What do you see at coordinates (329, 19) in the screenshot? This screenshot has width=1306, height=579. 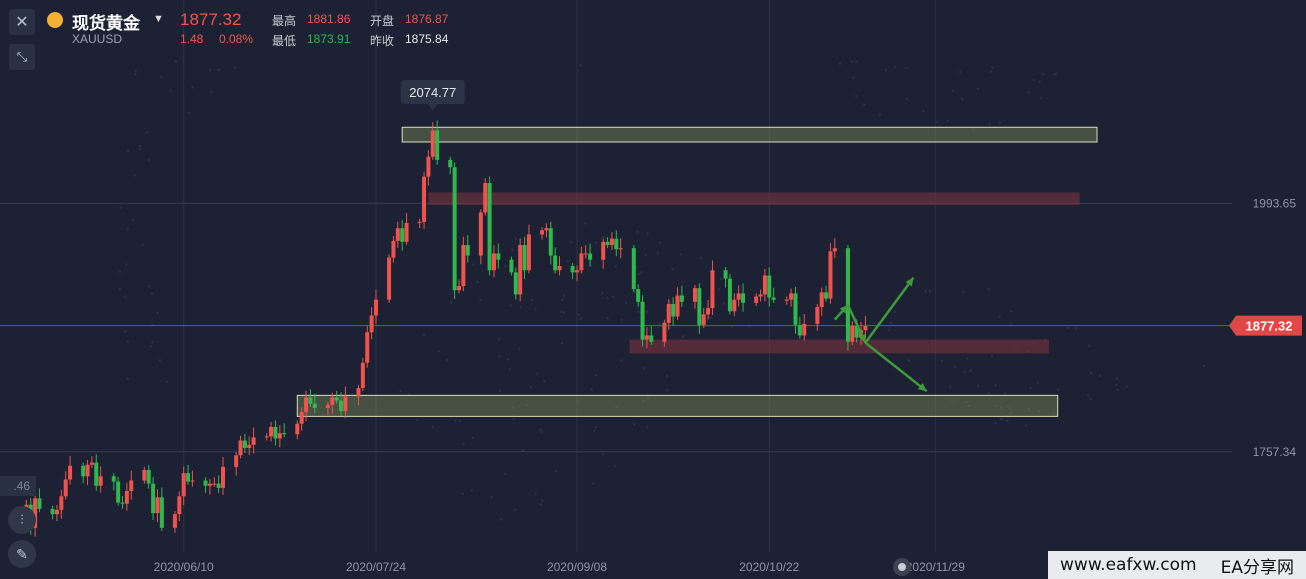 I see `high-value: 1881.86` at bounding box center [329, 19].